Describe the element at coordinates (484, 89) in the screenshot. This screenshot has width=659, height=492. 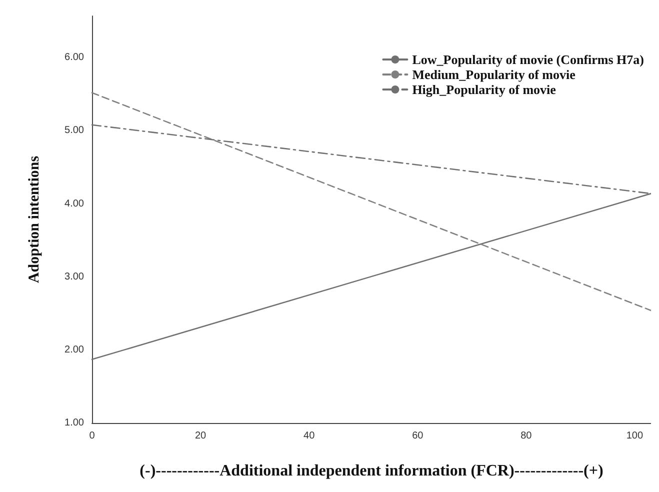
I see `legend-label: High_Popularity of movie` at that location.